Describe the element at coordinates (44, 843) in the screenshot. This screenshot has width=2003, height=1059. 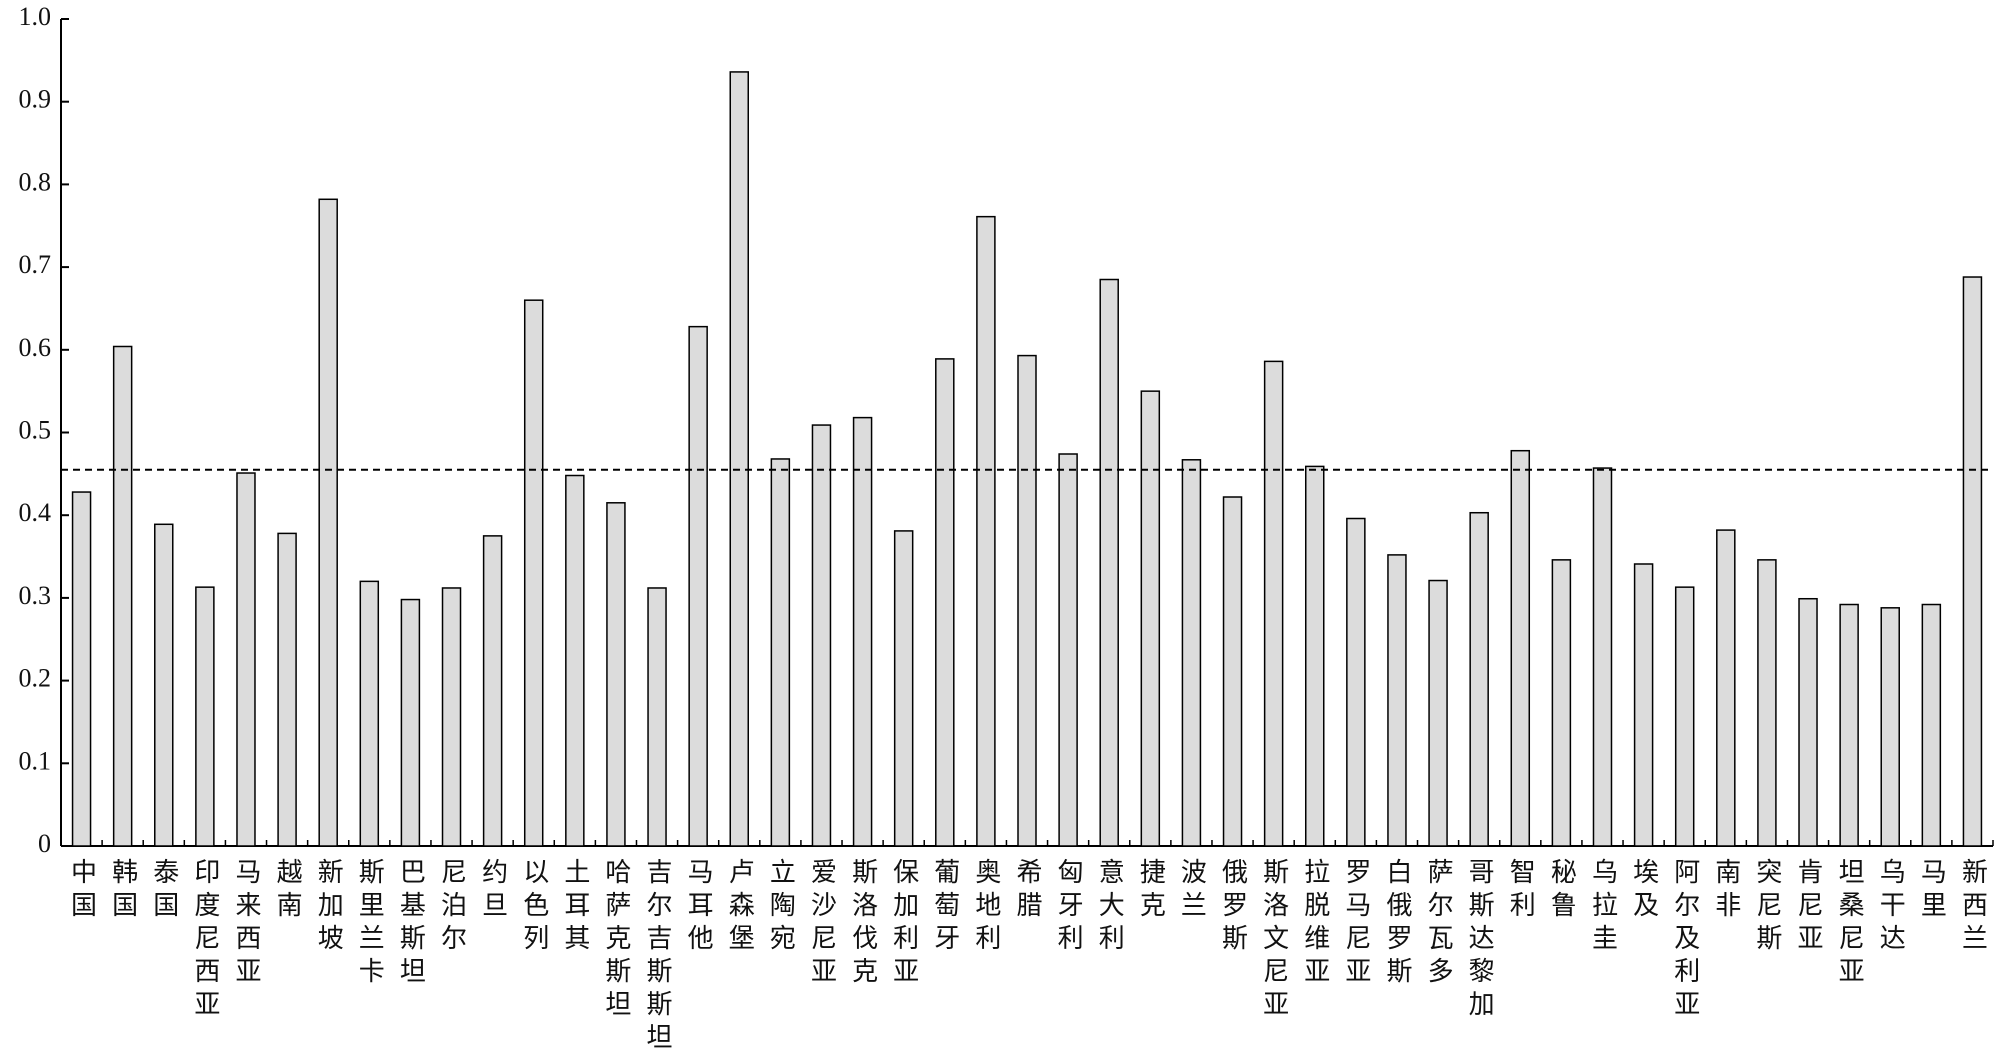
I see `y-tick-label: 0` at that location.